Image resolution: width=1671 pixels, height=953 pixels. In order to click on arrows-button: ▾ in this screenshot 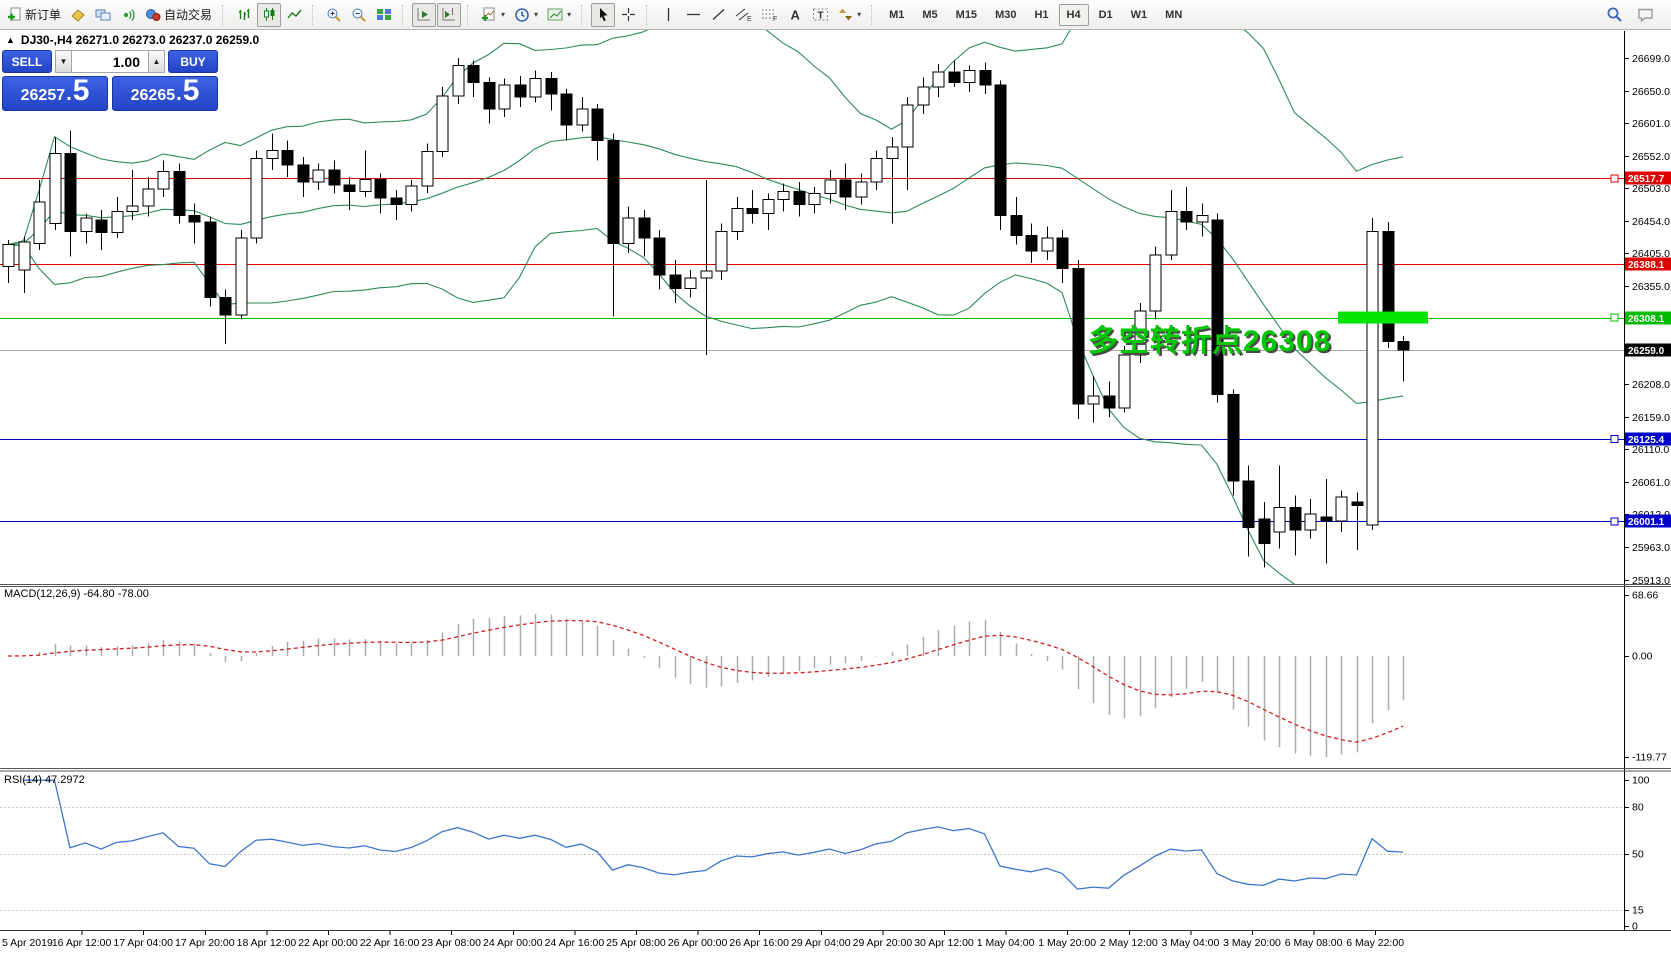, I will do `click(849, 15)`.